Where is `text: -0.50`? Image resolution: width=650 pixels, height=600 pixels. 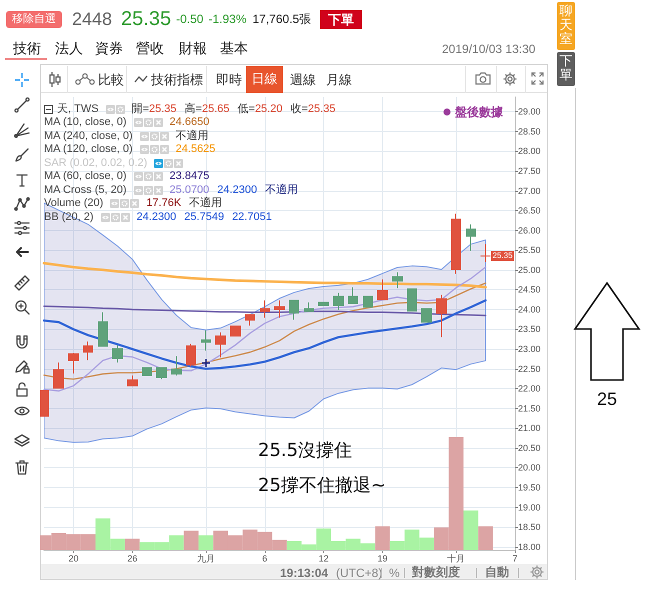
text: -0.50 is located at coordinates (190, 19).